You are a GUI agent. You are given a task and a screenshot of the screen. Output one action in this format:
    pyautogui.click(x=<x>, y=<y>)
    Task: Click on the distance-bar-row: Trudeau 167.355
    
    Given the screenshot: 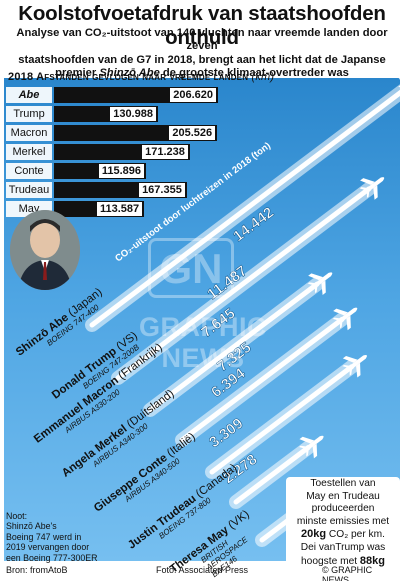 What is the action you would take?
    pyautogui.click(x=112, y=190)
    